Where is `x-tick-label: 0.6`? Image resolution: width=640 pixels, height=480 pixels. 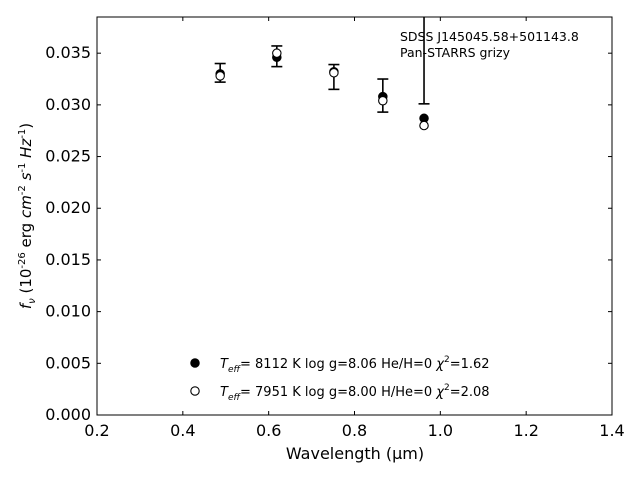
x-tick-label: 0.6 is located at coordinates (268, 430).